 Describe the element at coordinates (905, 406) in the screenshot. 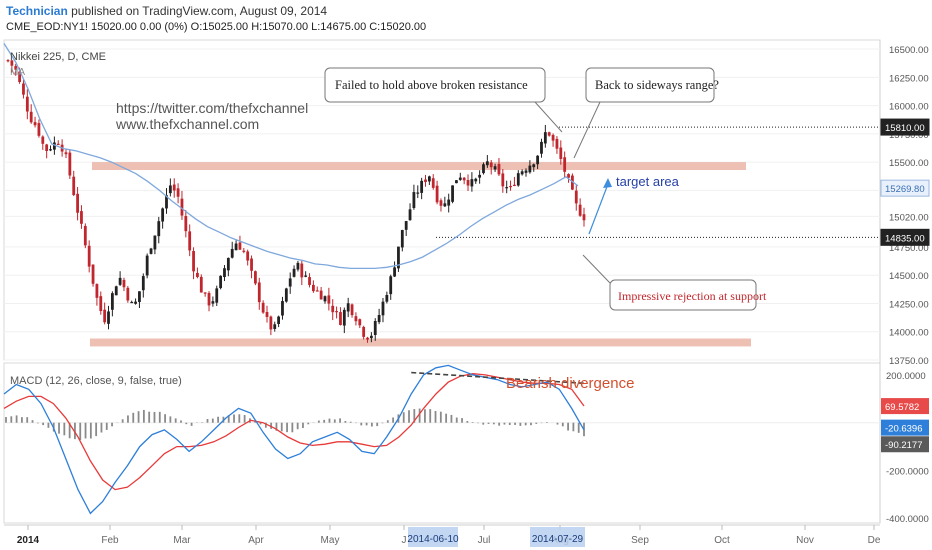

I see `macd-value-tag-box` at that location.